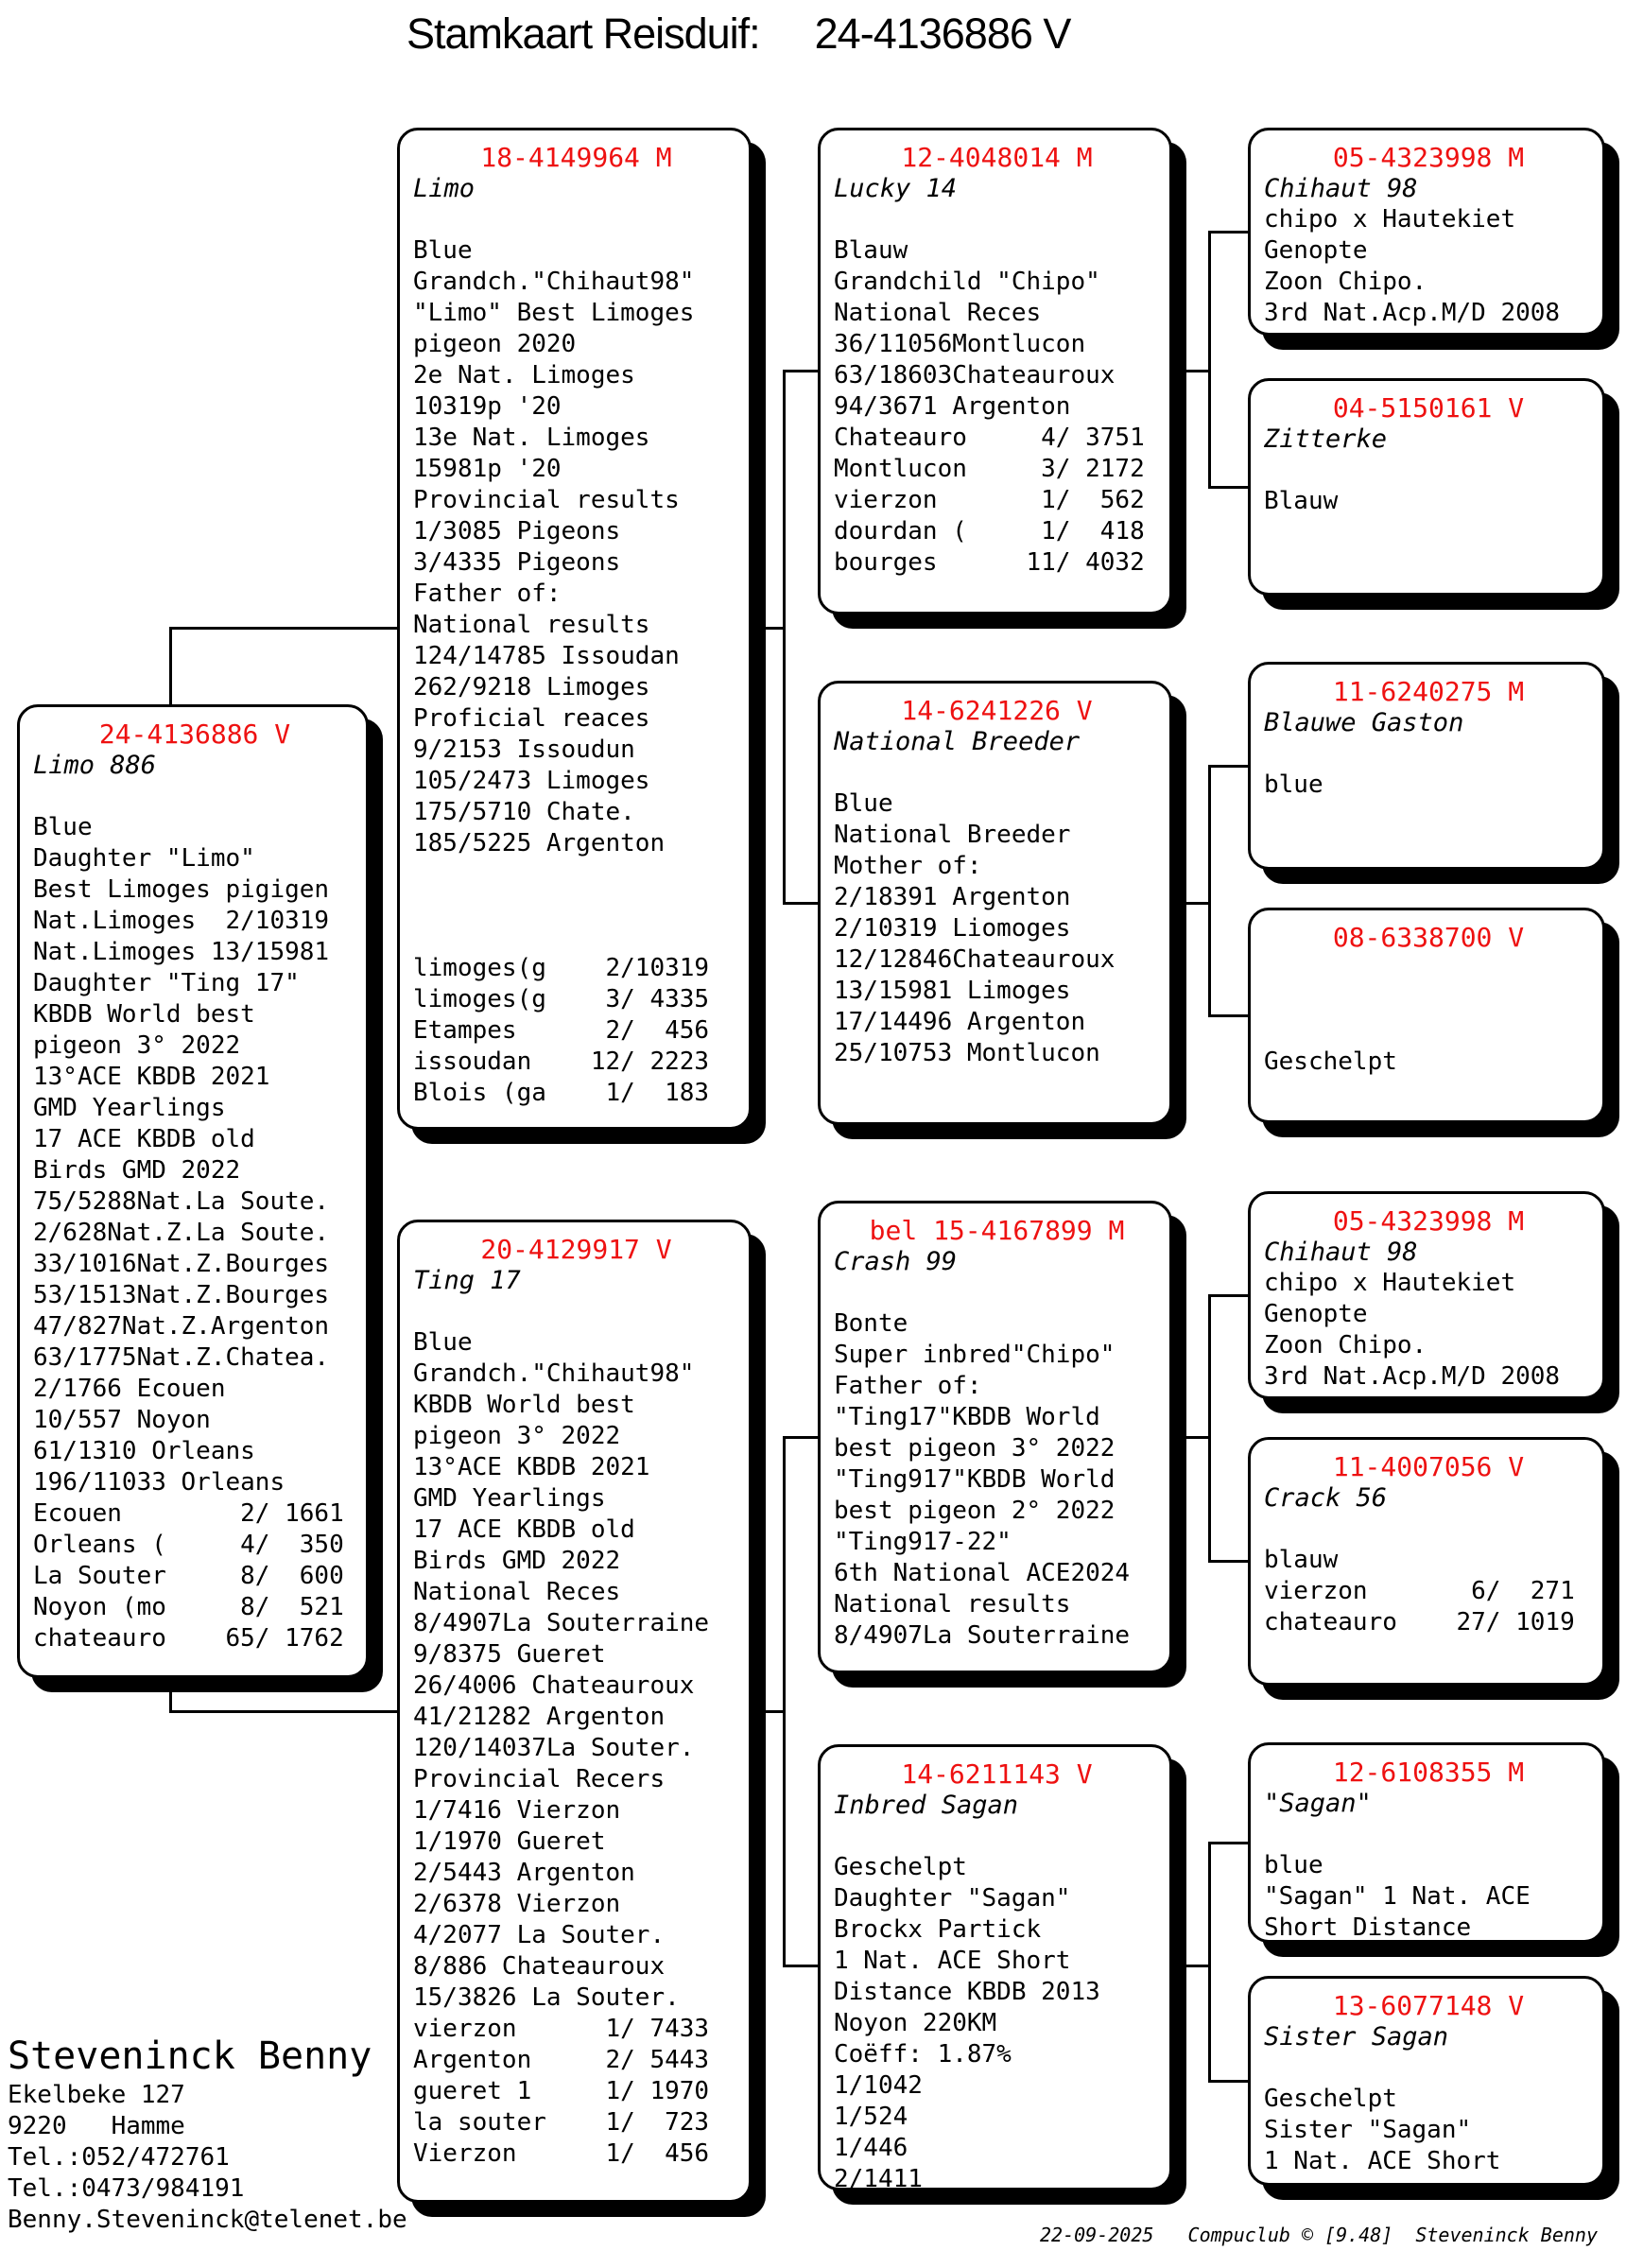 The height and width of the screenshot is (2268, 1626). I want to click on pigeon-name: "Sagan", so click(1318, 1804).